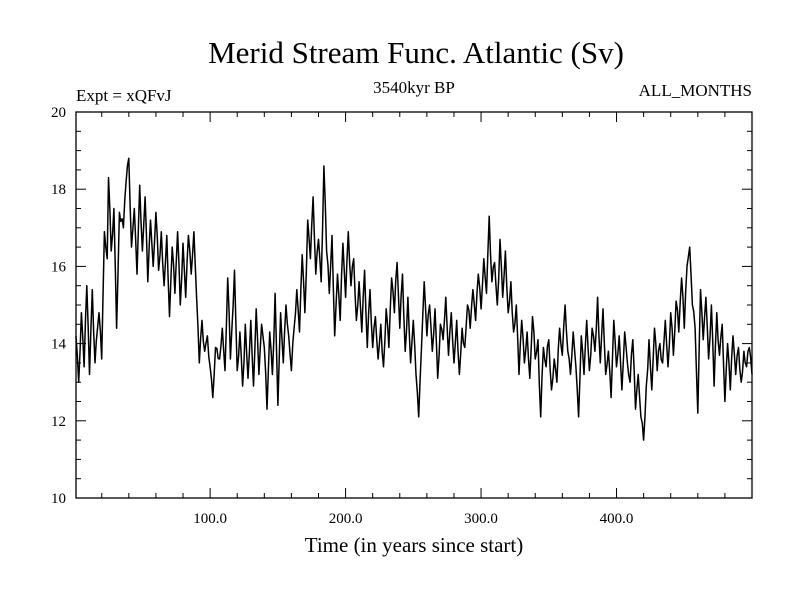  What do you see at coordinates (124, 95) in the screenshot?
I see `experiment-label: Expt = xQFvJ` at bounding box center [124, 95].